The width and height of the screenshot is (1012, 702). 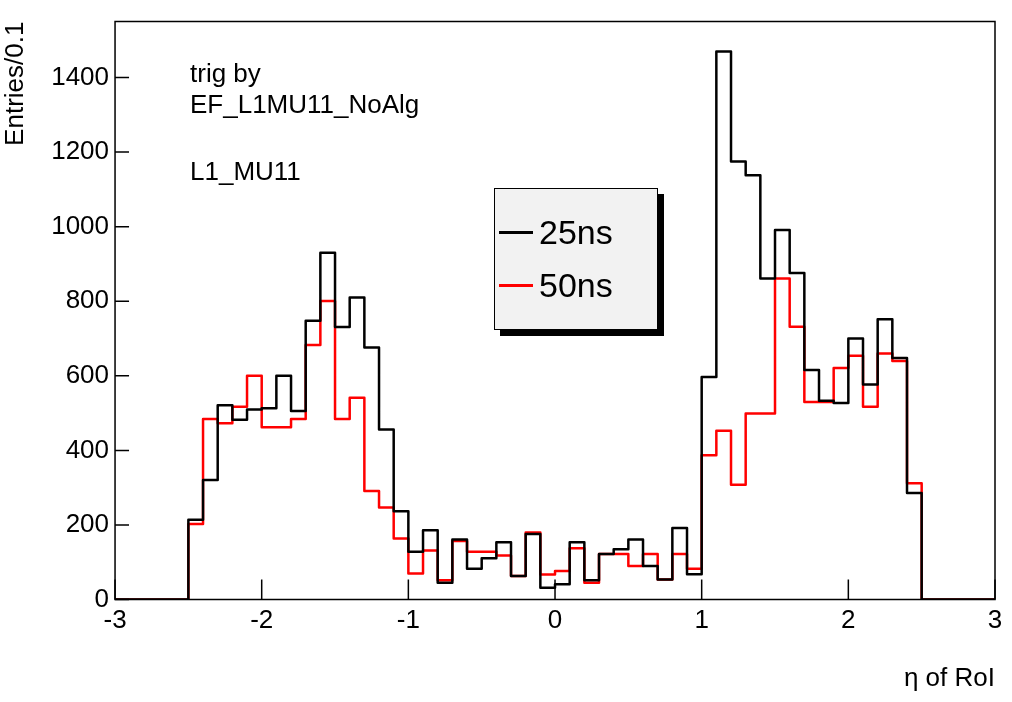 What do you see at coordinates (576, 232) in the screenshot?
I see `legend-label: 25ns` at bounding box center [576, 232].